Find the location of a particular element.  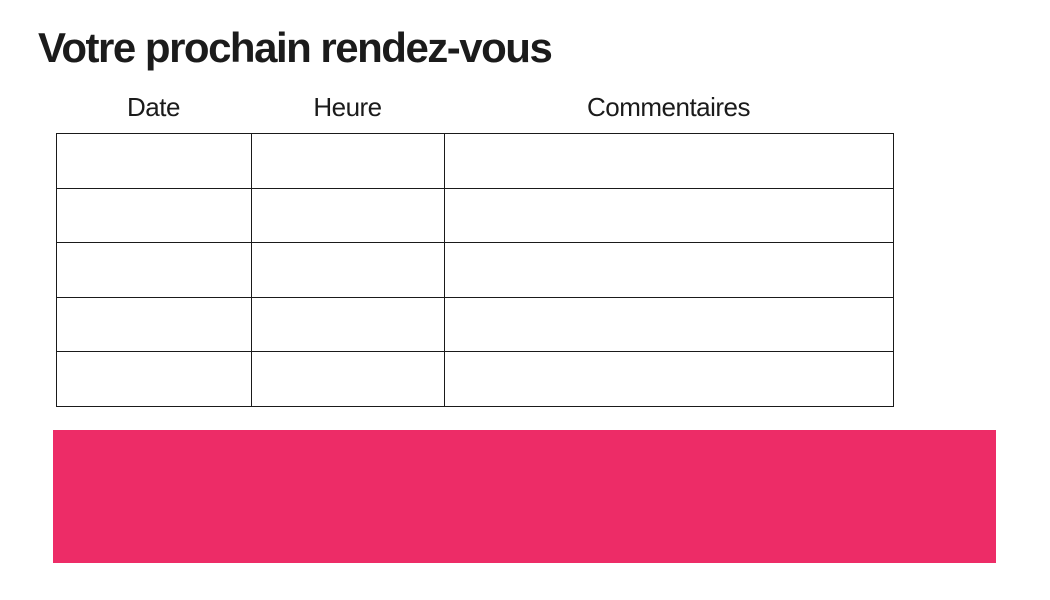

column-header-commentaires: Commentaires is located at coordinates (668, 107).